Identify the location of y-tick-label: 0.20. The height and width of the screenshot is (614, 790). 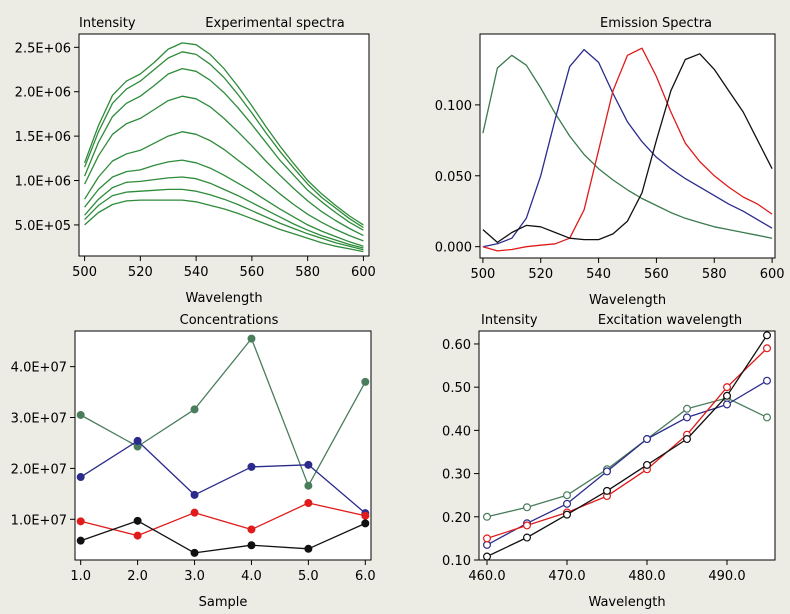
(456, 518).